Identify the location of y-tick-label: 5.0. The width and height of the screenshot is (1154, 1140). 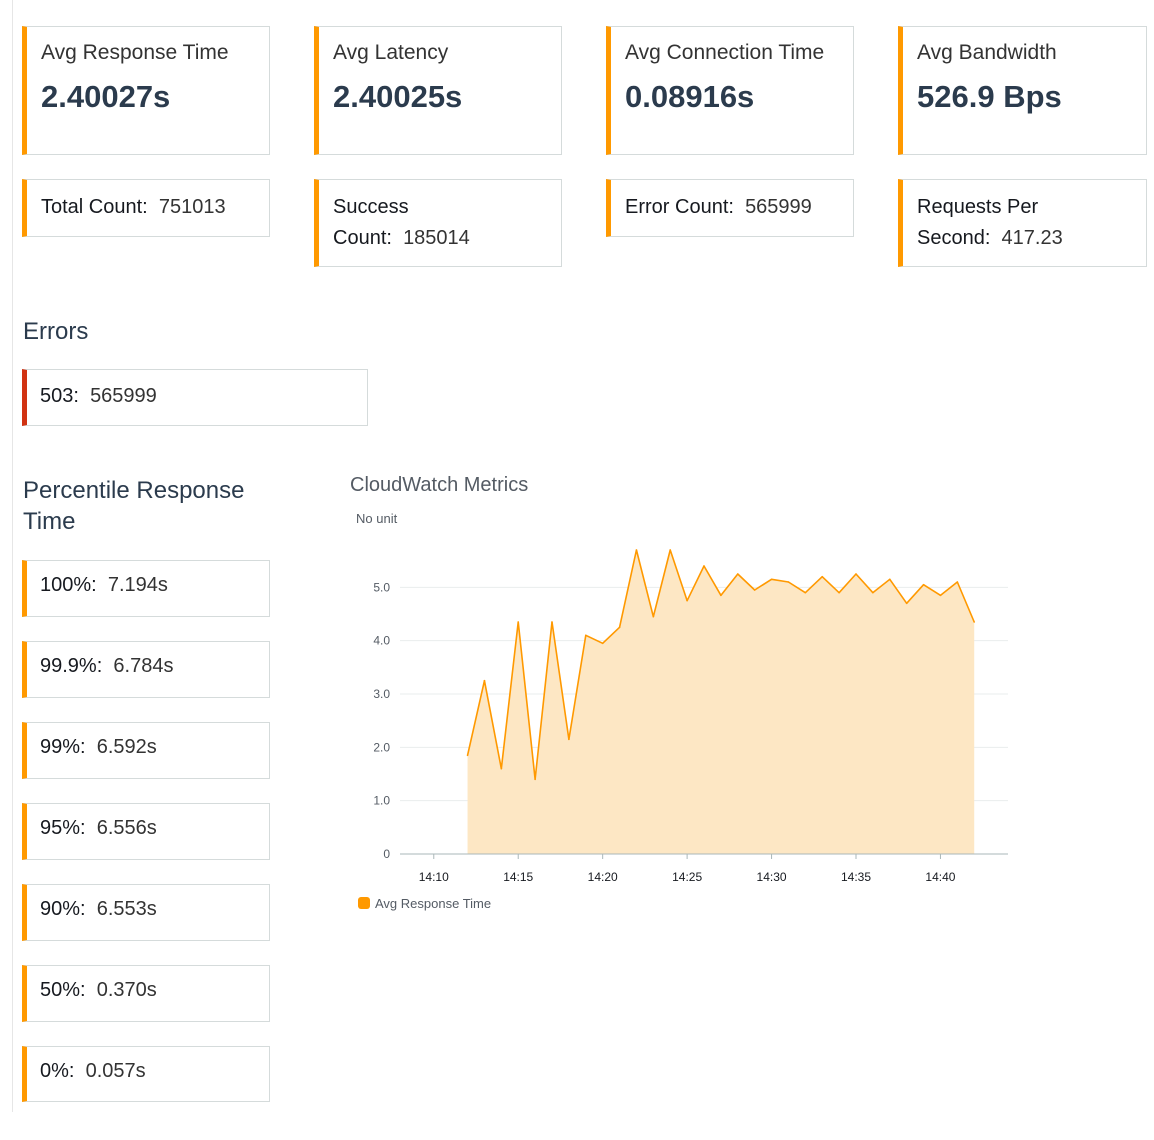
(381, 587).